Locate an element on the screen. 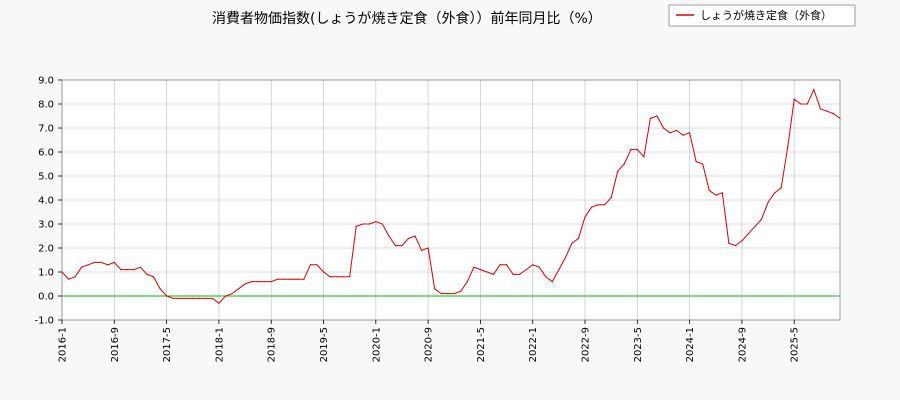 The image size is (900, 400). x-tick-label: 2021-5 is located at coordinates (481, 344).